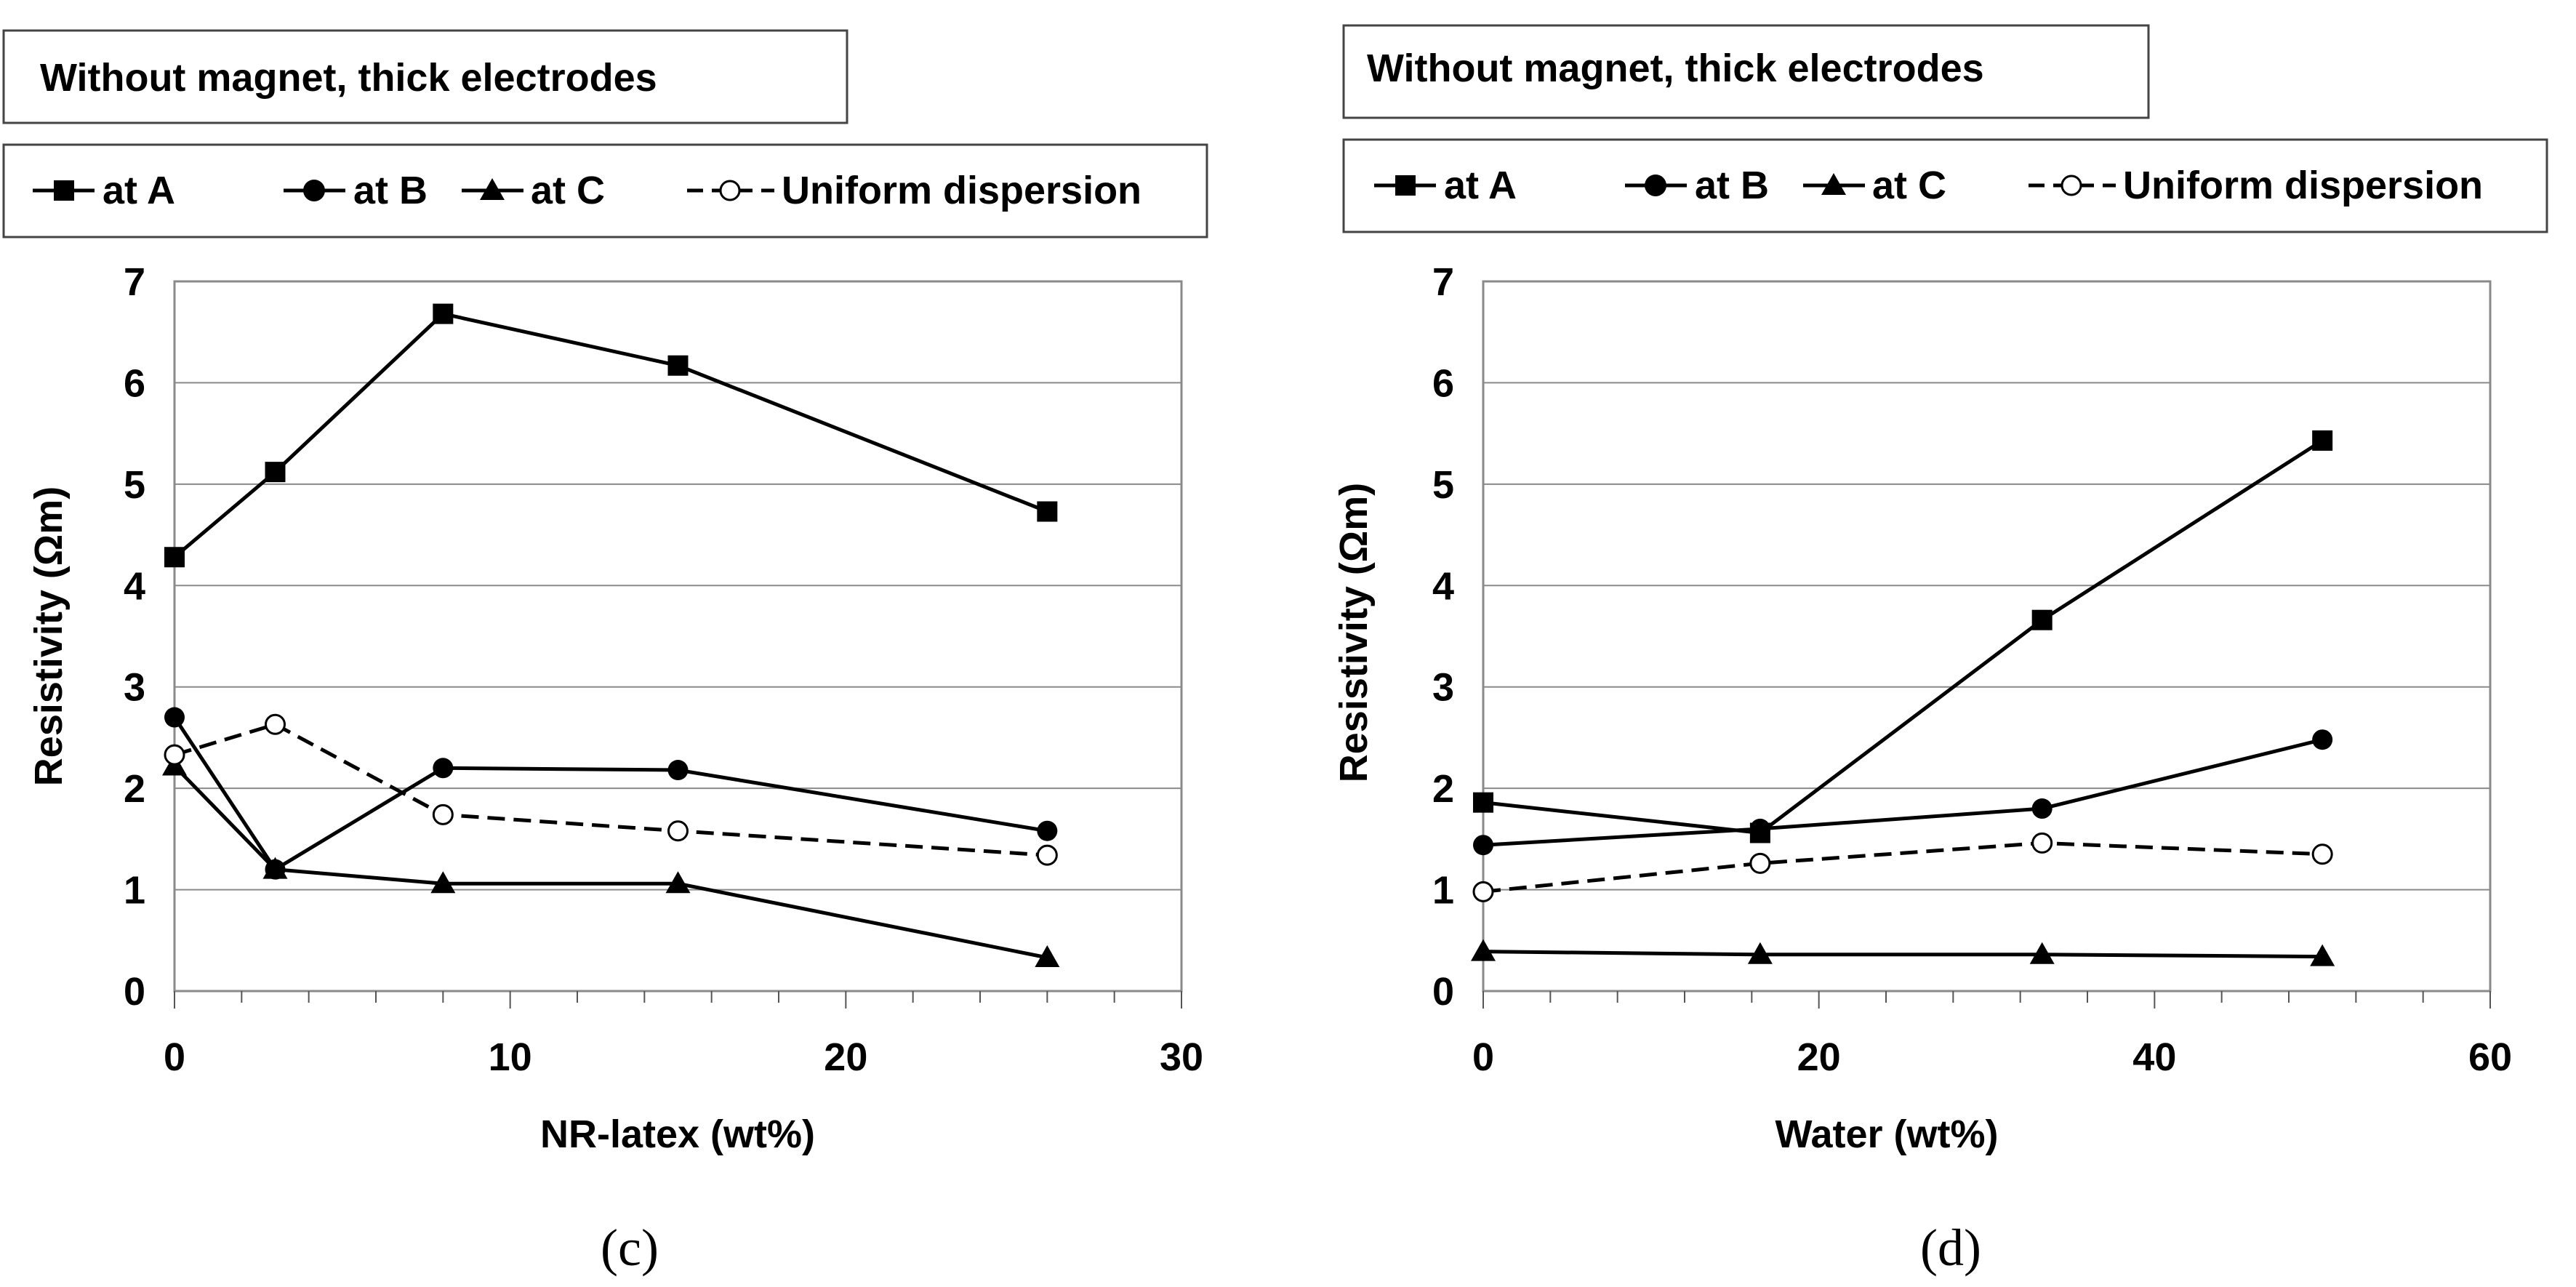 Image resolution: width=2576 pixels, height=1287 pixels. I want to click on legend-item-at-b: at B, so click(356, 190).